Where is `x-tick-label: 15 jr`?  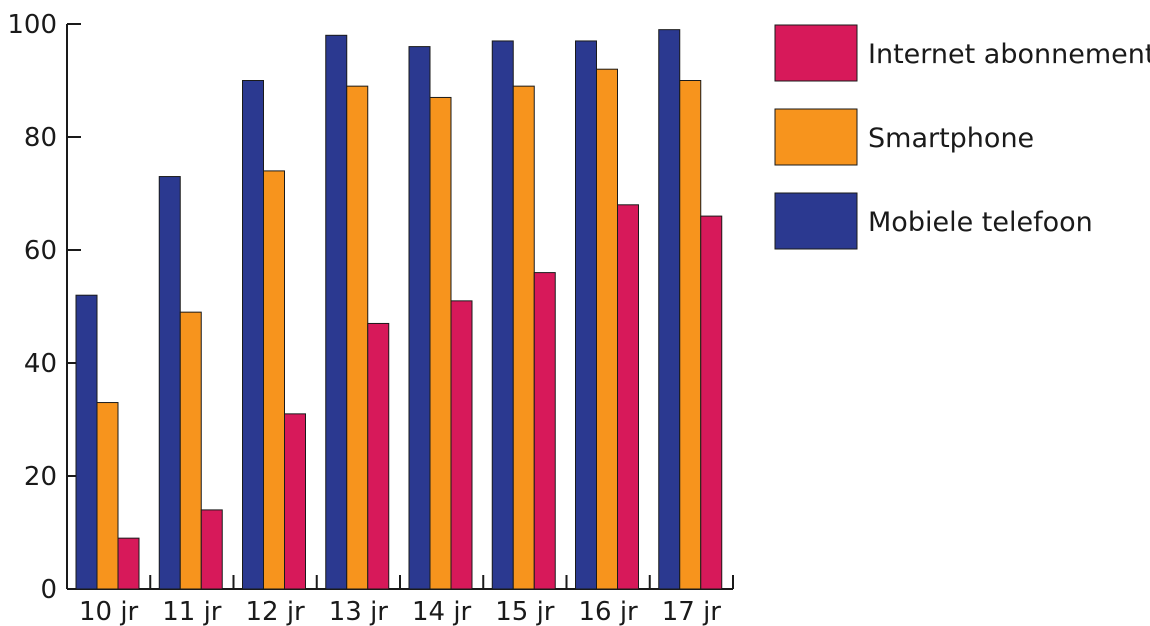
x-tick-label: 15 jr is located at coordinates (525, 611).